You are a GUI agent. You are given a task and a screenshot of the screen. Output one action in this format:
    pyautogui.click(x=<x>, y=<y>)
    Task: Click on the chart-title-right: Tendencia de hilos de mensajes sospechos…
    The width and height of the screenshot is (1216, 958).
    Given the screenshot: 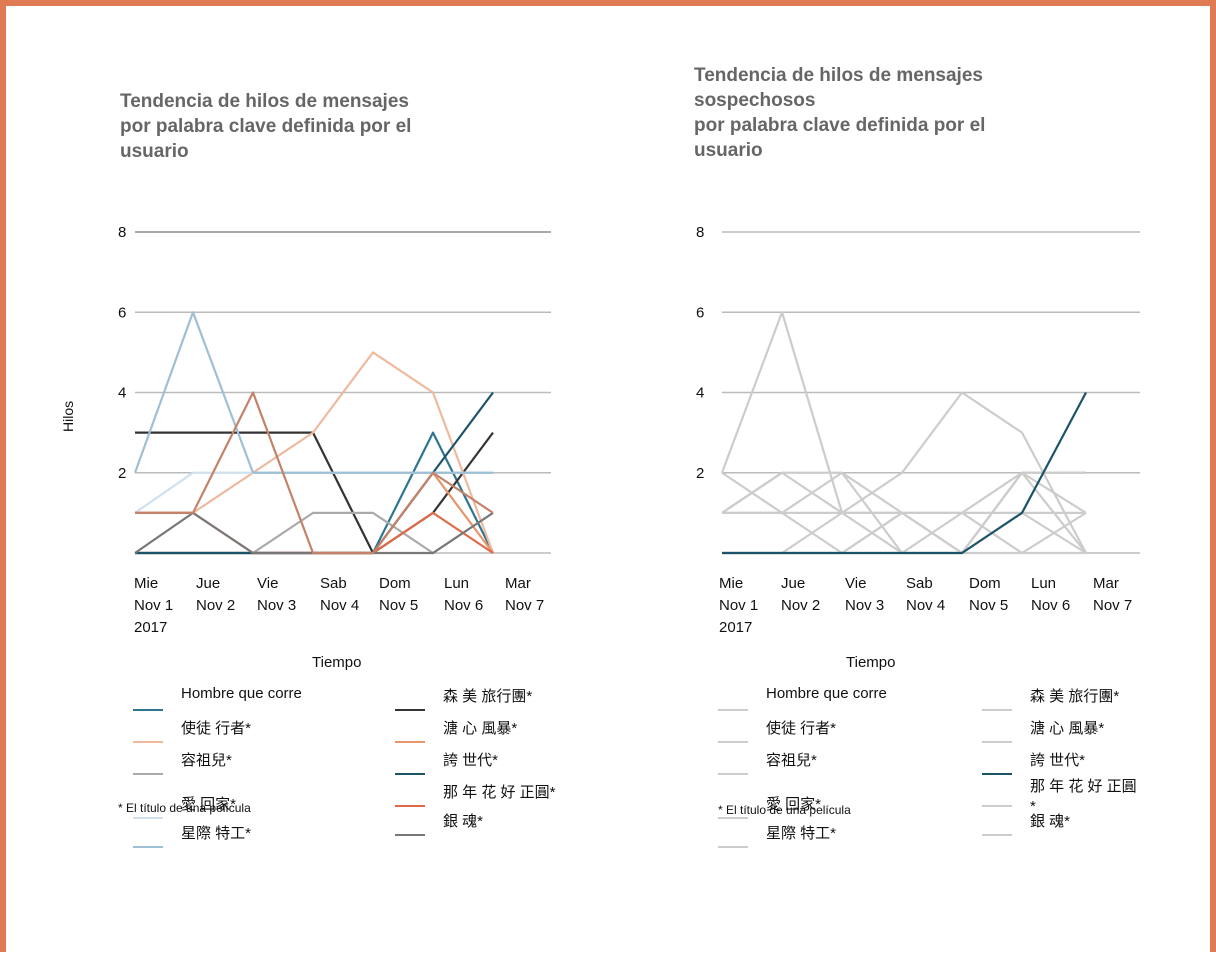 What is the action you would take?
    pyautogui.click(x=840, y=113)
    